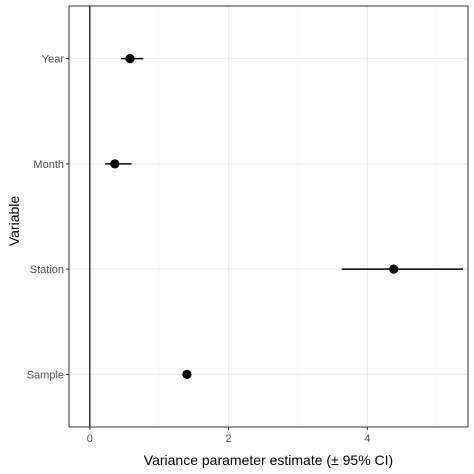 The image size is (474, 474). What do you see at coordinates (115, 164) in the screenshot?
I see `estimate-point-month` at bounding box center [115, 164].